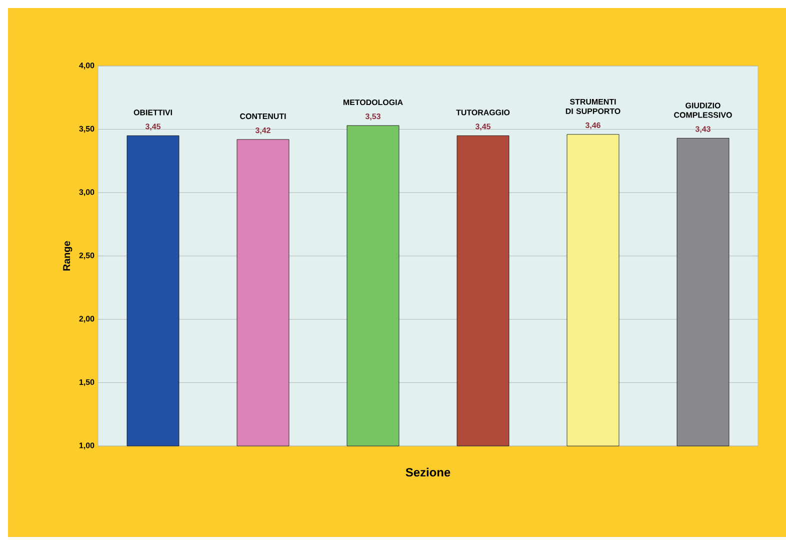 This screenshot has width=786, height=541. What do you see at coordinates (428, 472) in the screenshot?
I see `x-axis-title: Sezione` at bounding box center [428, 472].